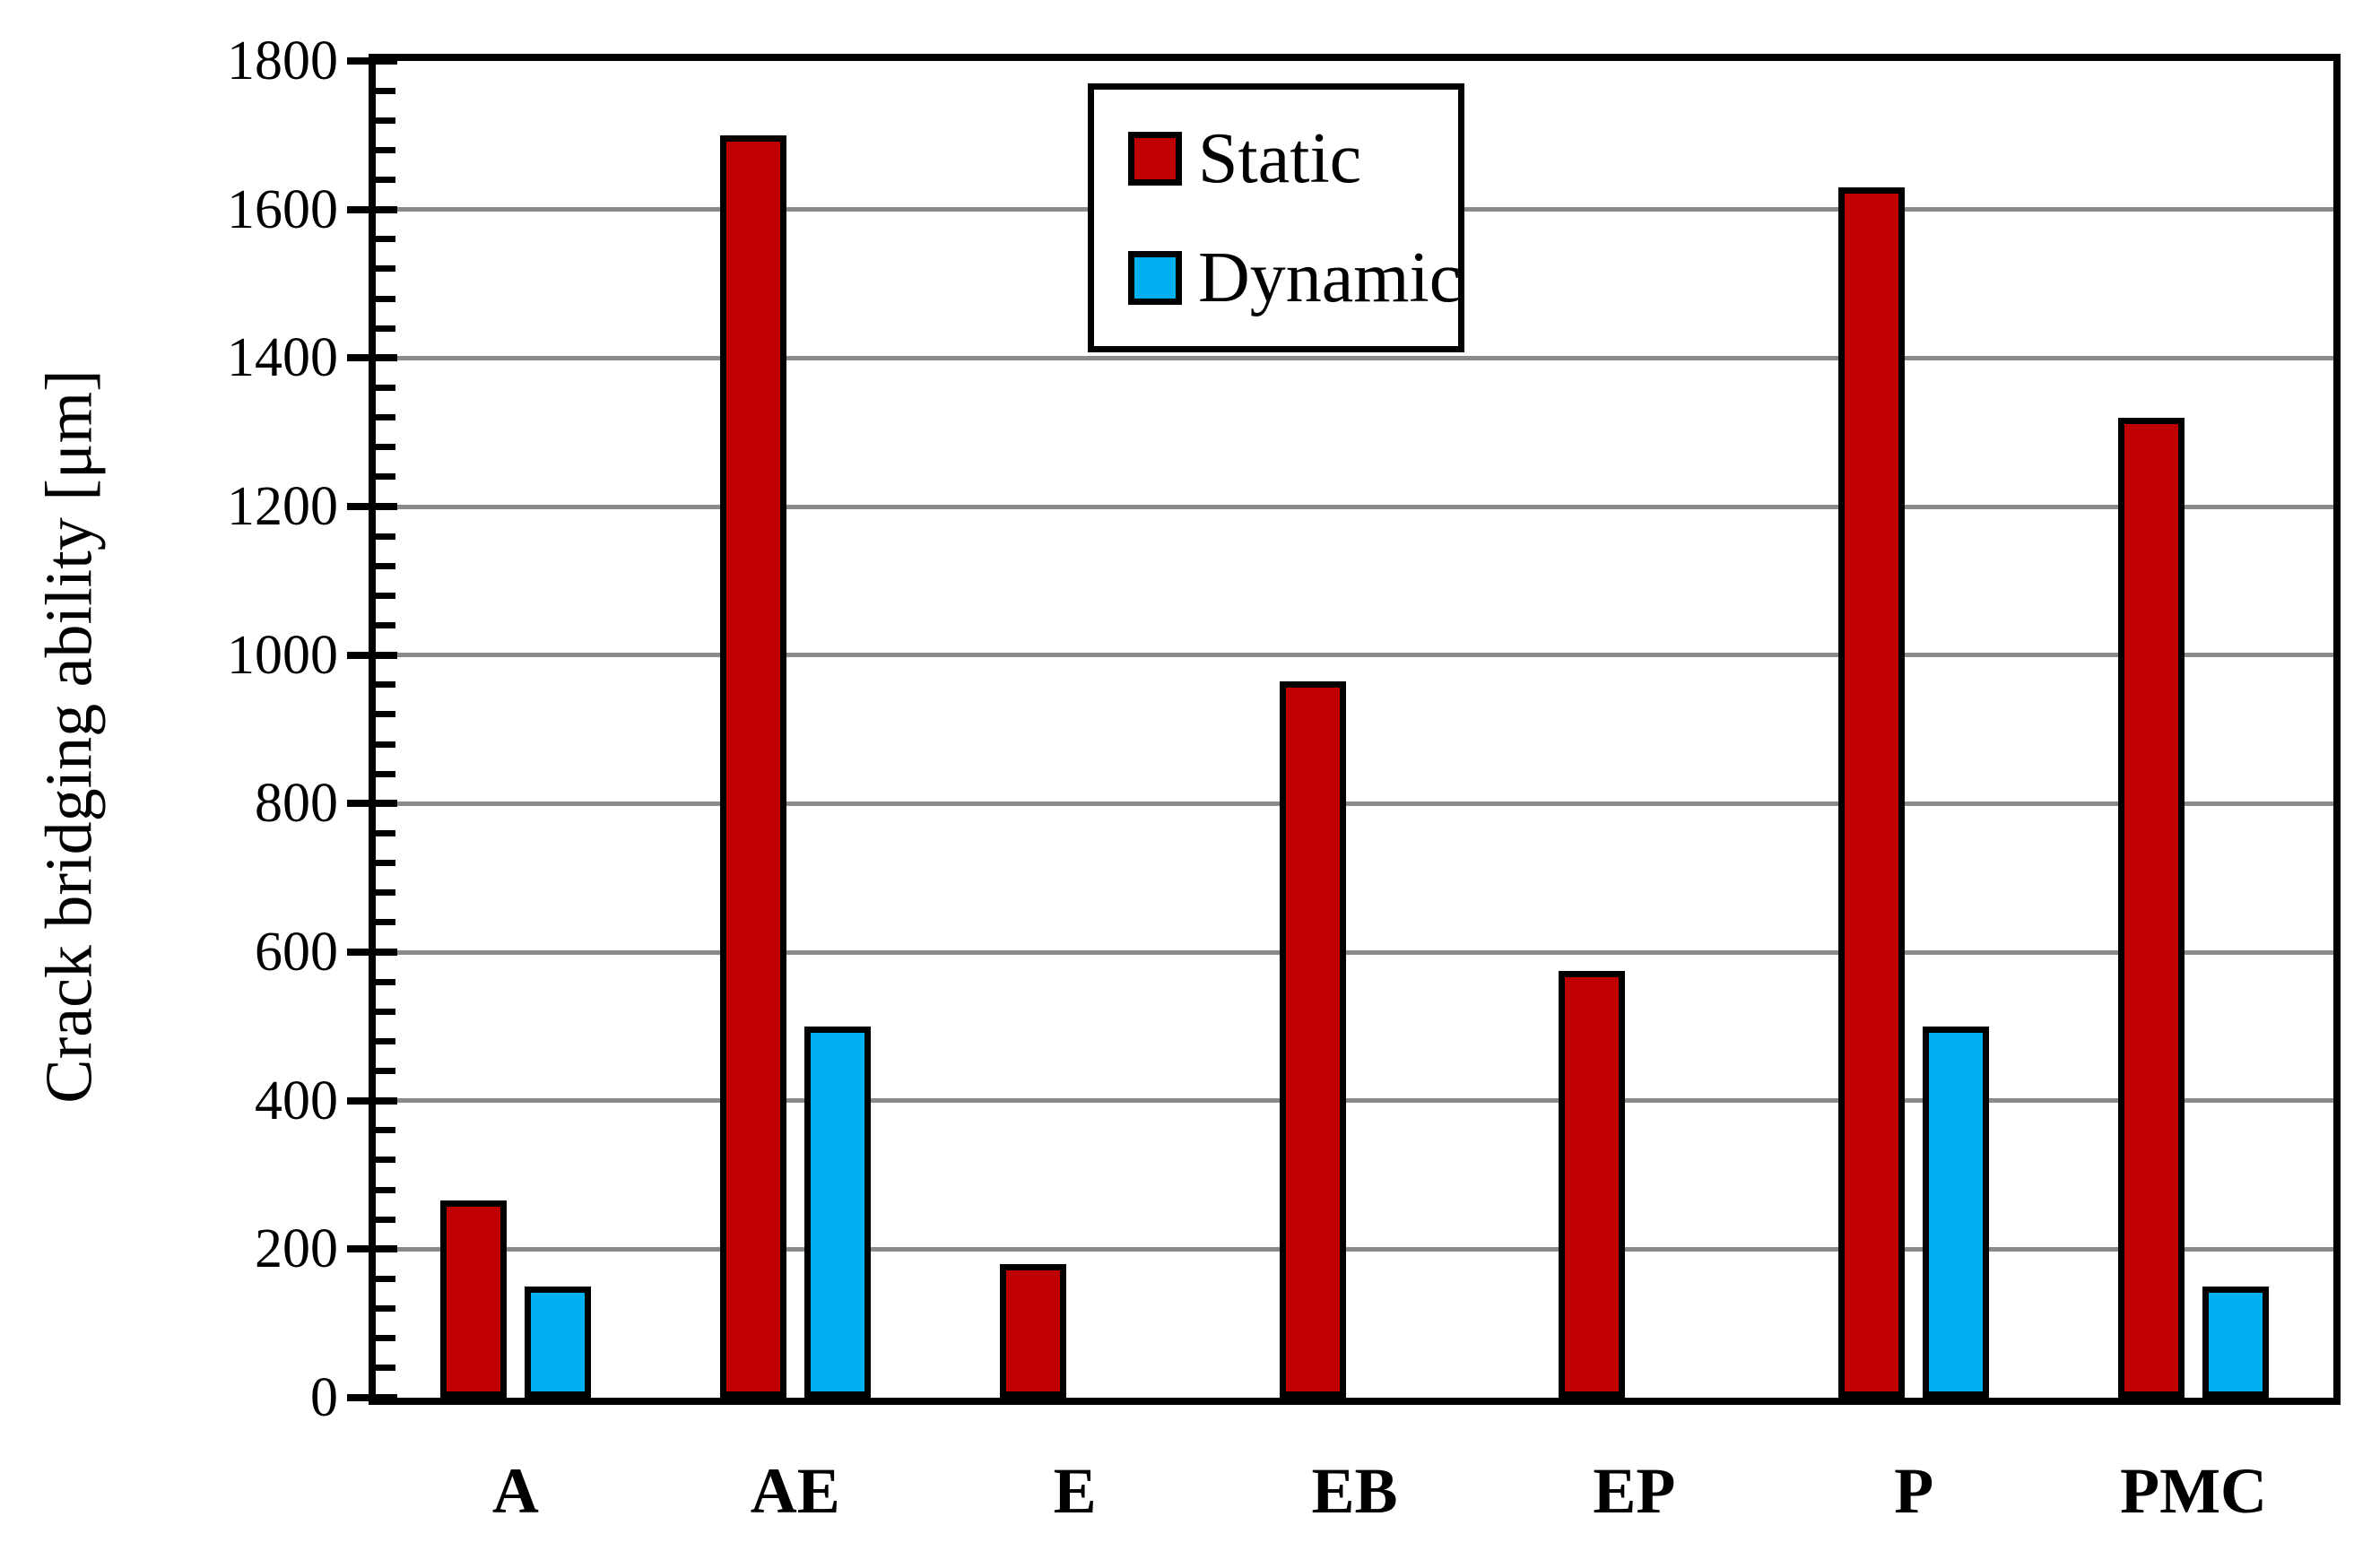  Describe the element at coordinates (1280, 158) in the screenshot. I see `legend-label: Static` at that location.